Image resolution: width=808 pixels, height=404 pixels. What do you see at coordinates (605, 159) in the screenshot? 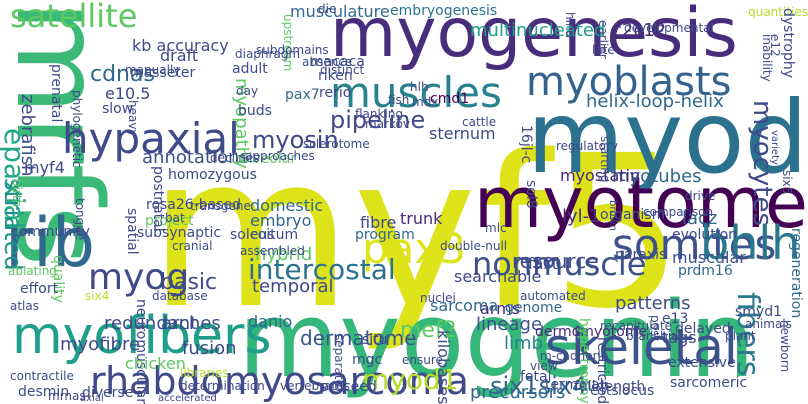
I see `word-182: starting` at bounding box center [605, 159].